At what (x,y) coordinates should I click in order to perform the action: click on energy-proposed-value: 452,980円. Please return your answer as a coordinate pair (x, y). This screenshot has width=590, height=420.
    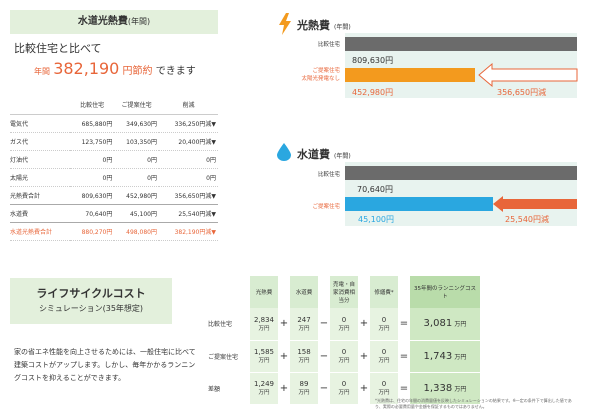
    Looking at the image, I should click on (373, 92).